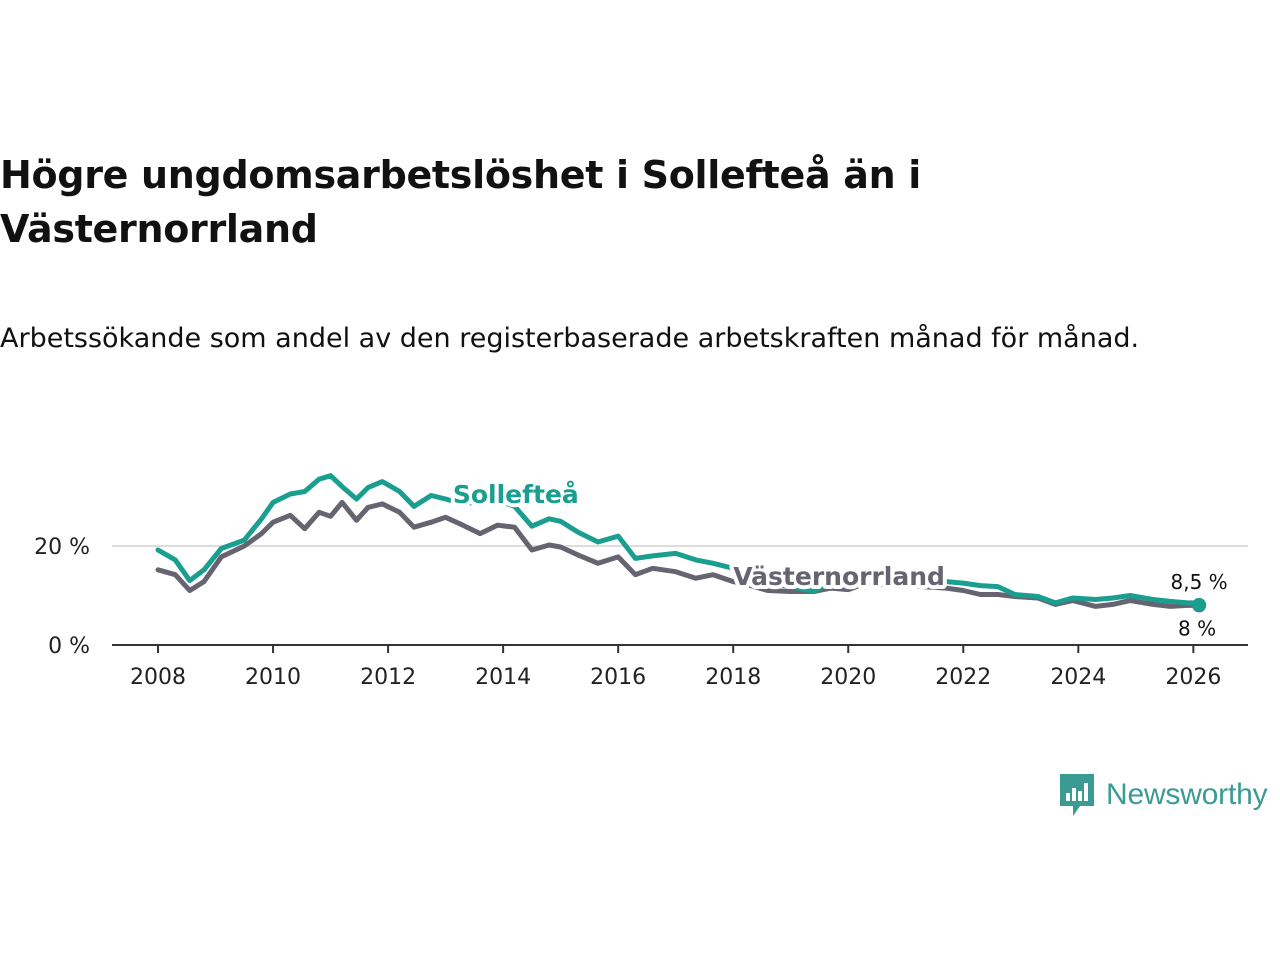  What do you see at coordinates (733, 677) in the screenshot?
I see `x-tick-label: 2018` at bounding box center [733, 677].